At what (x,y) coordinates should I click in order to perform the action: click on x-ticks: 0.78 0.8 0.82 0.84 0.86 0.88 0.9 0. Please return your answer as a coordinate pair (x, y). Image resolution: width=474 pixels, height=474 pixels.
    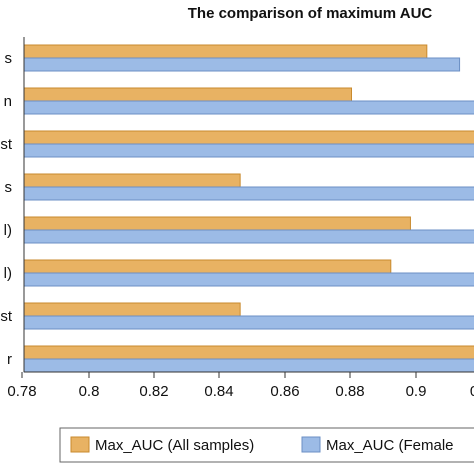
    Looking at the image, I should click on (240, 386).